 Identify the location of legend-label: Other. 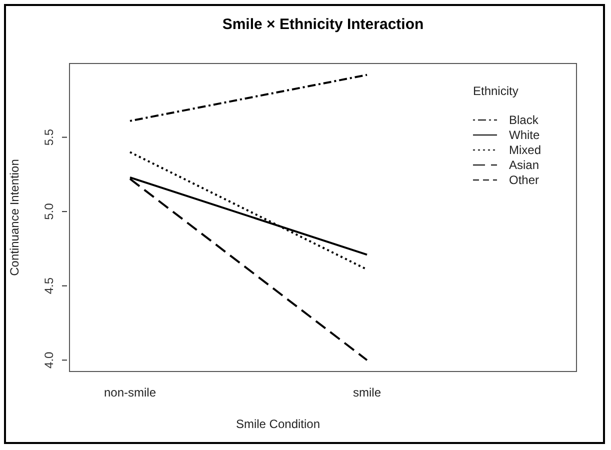
(524, 179).